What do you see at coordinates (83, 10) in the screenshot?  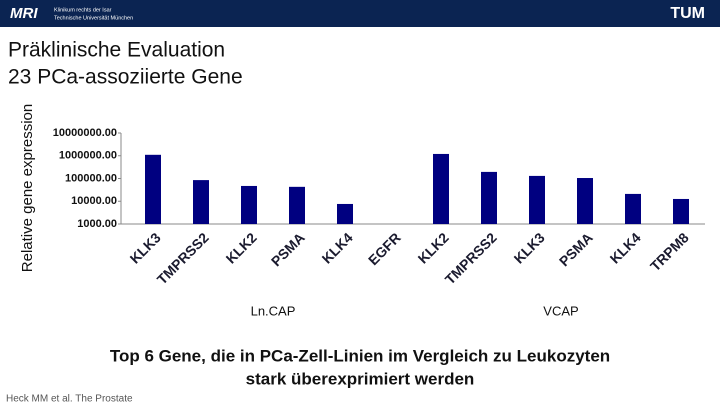 I see `institution: Klinikum rechts der Isar` at bounding box center [83, 10].